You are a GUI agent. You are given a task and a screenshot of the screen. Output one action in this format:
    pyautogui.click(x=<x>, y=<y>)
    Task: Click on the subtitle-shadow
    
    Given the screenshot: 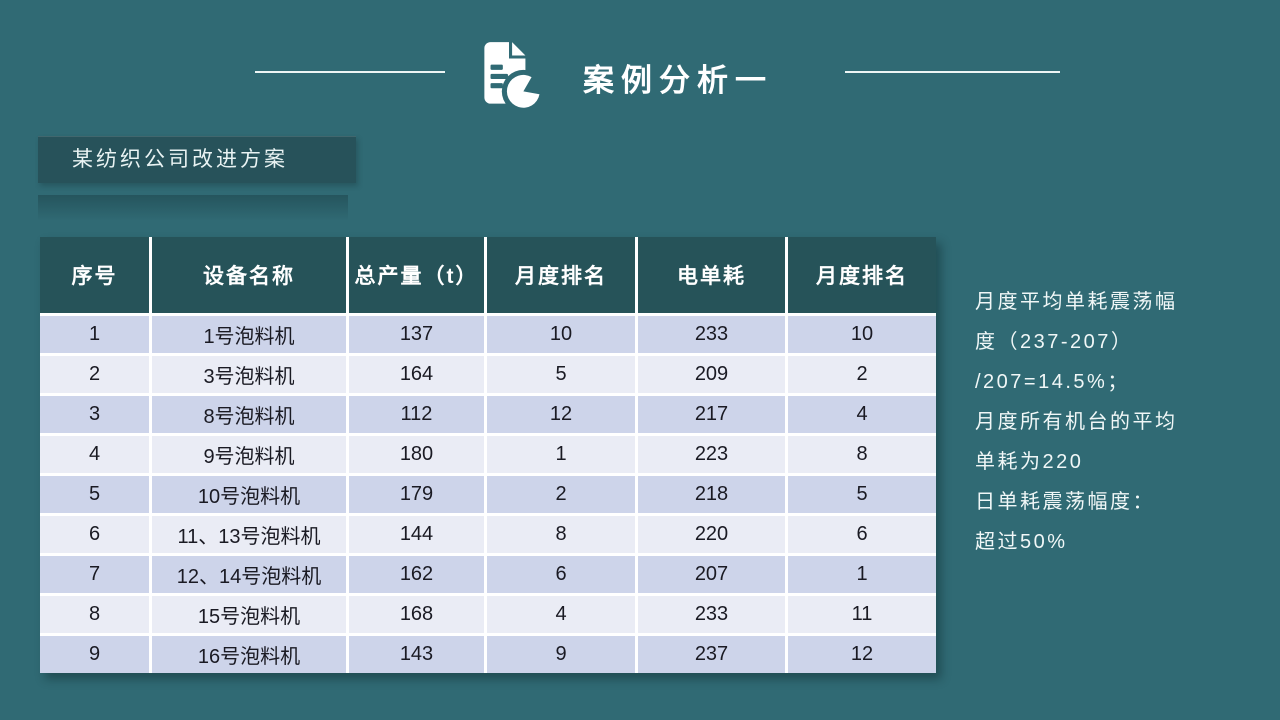 What is the action you would take?
    pyautogui.click(x=193, y=208)
    